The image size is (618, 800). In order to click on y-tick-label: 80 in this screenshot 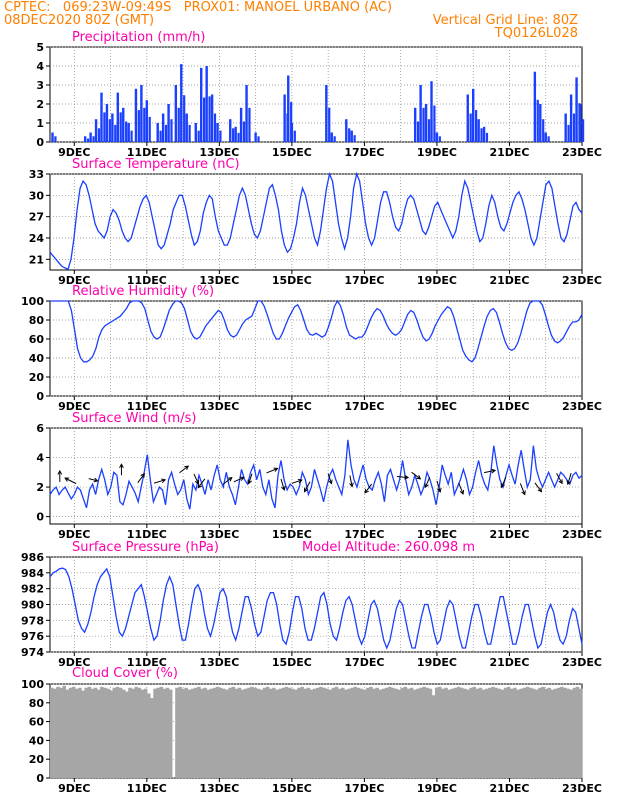, I will do `click(37, 320)`.